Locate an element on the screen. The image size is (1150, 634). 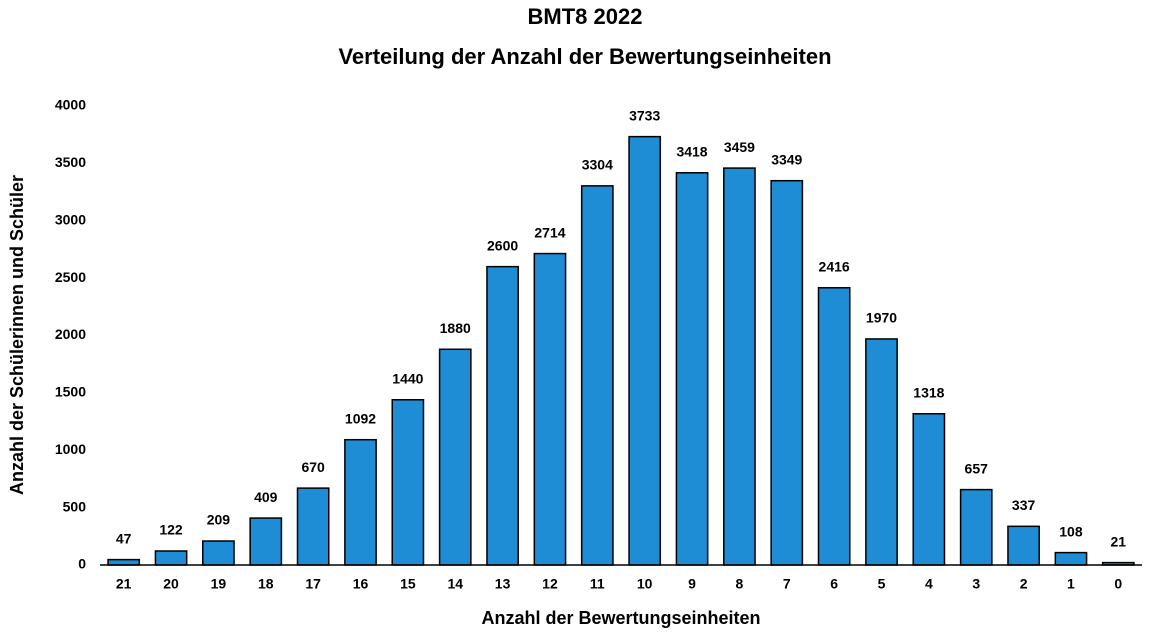
x-axis-label: Anzahl der Bewertungseinheiten is located at coordinates (620, 618).